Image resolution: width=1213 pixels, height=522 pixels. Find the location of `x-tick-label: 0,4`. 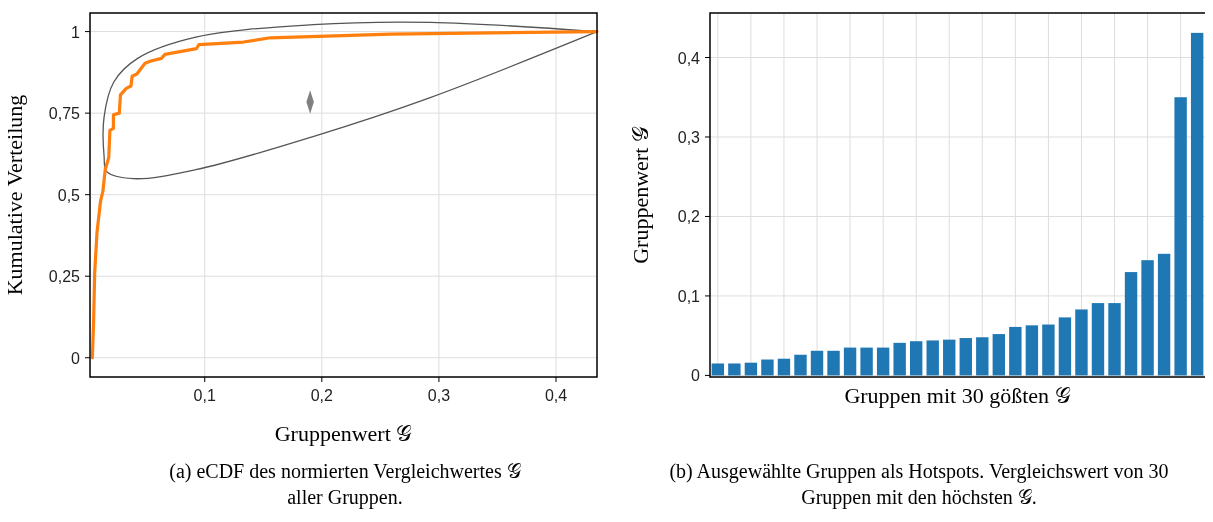

x-tick-label: 0,4 is located at coordinates (556, 395).